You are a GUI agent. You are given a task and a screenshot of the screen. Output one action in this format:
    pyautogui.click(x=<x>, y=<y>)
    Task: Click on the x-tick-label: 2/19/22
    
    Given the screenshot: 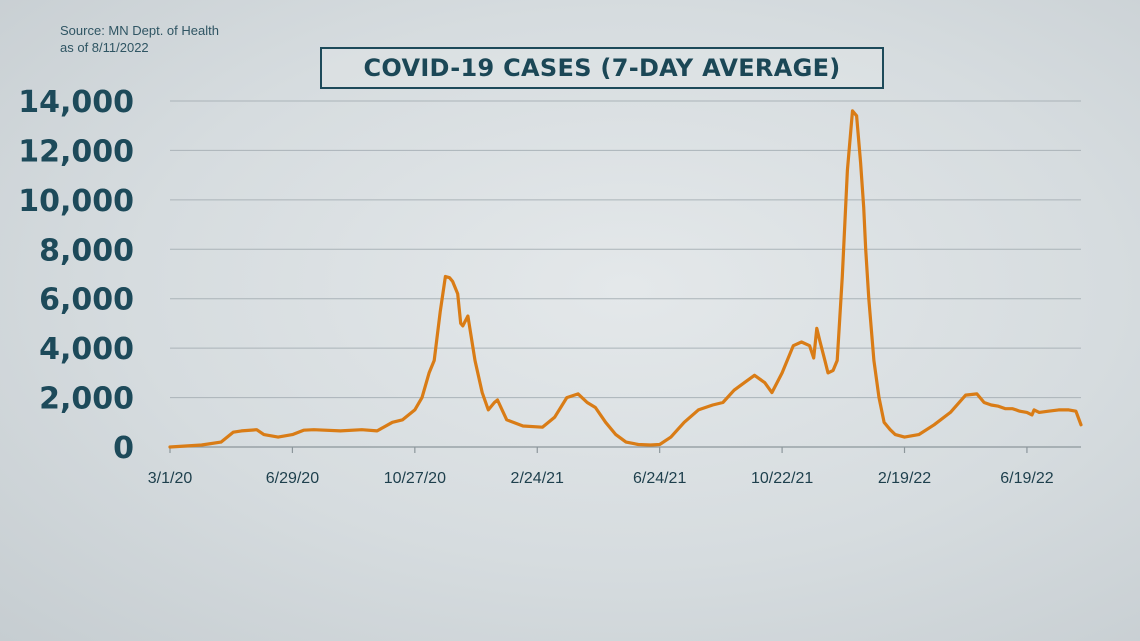 What is the action you would take?
    pyautogui.click(x=904, y=478)
    